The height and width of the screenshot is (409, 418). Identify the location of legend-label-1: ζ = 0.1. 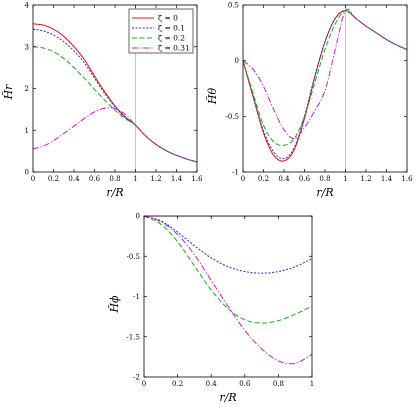
(171, 28).